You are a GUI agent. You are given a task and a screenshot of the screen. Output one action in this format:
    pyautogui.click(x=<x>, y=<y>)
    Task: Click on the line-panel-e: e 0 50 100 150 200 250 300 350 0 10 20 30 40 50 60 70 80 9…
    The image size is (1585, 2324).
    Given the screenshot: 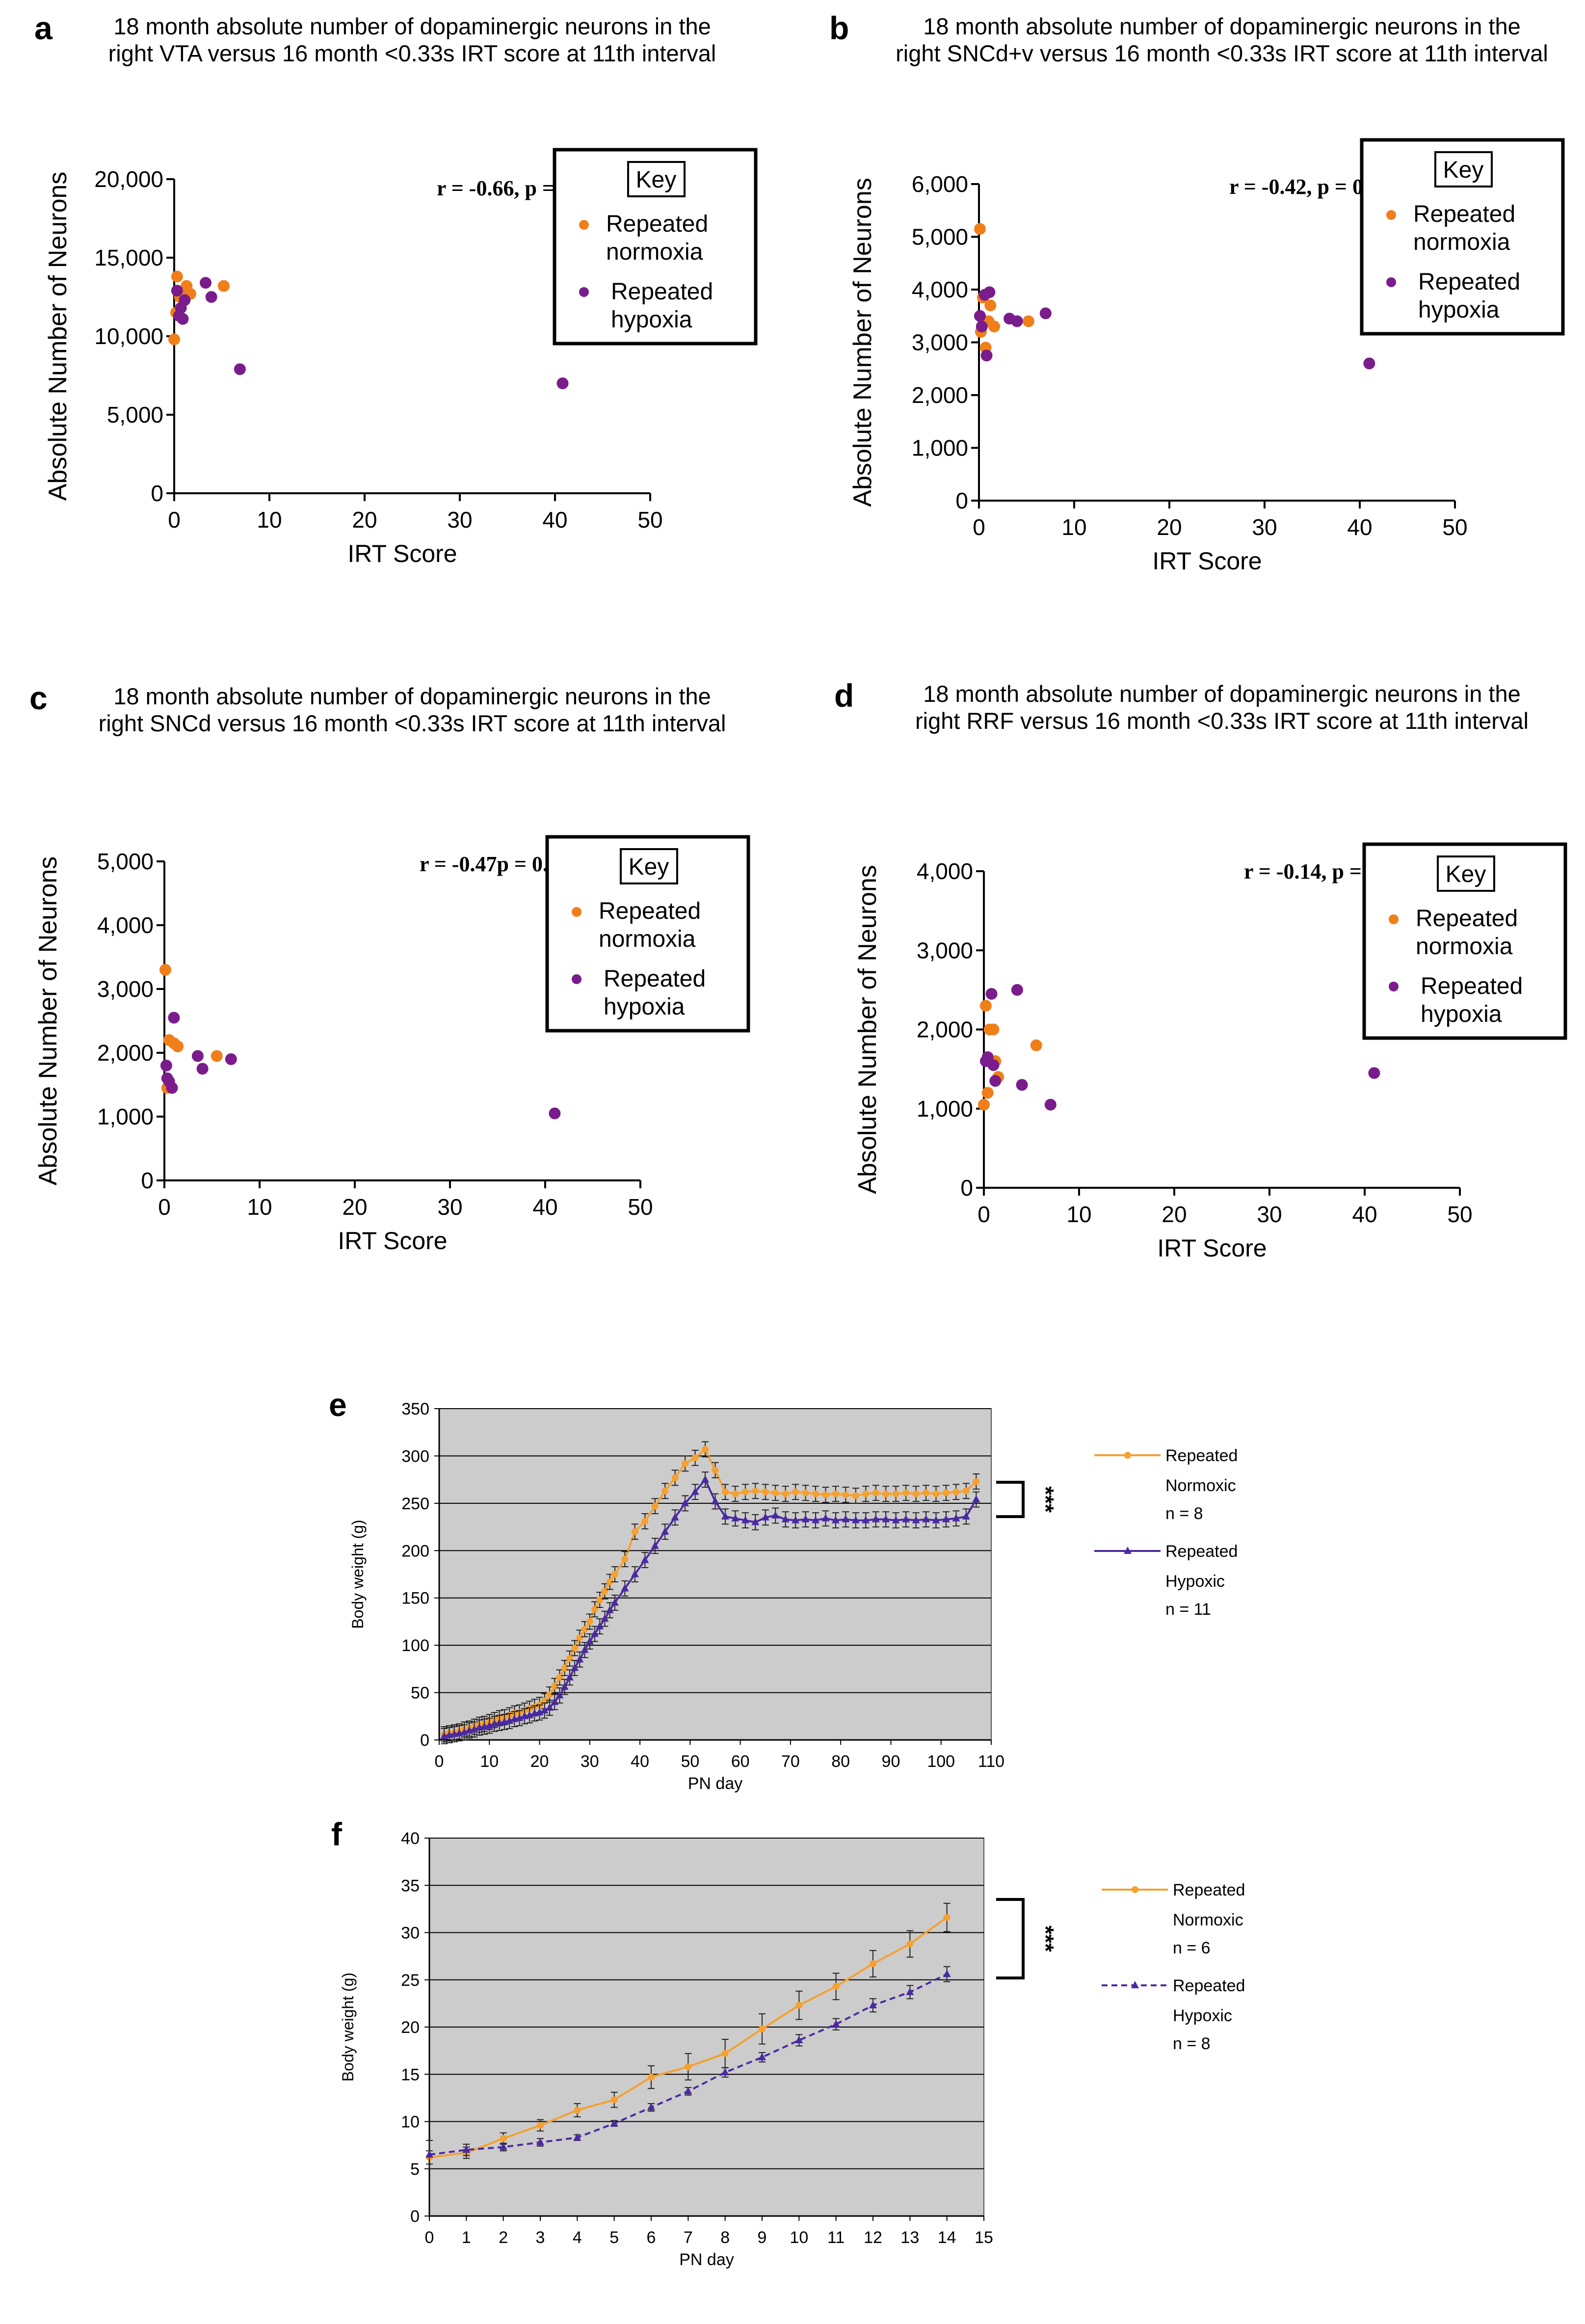 What is the action you would take?
    pyautogui.click(x=784, y=1590)
    